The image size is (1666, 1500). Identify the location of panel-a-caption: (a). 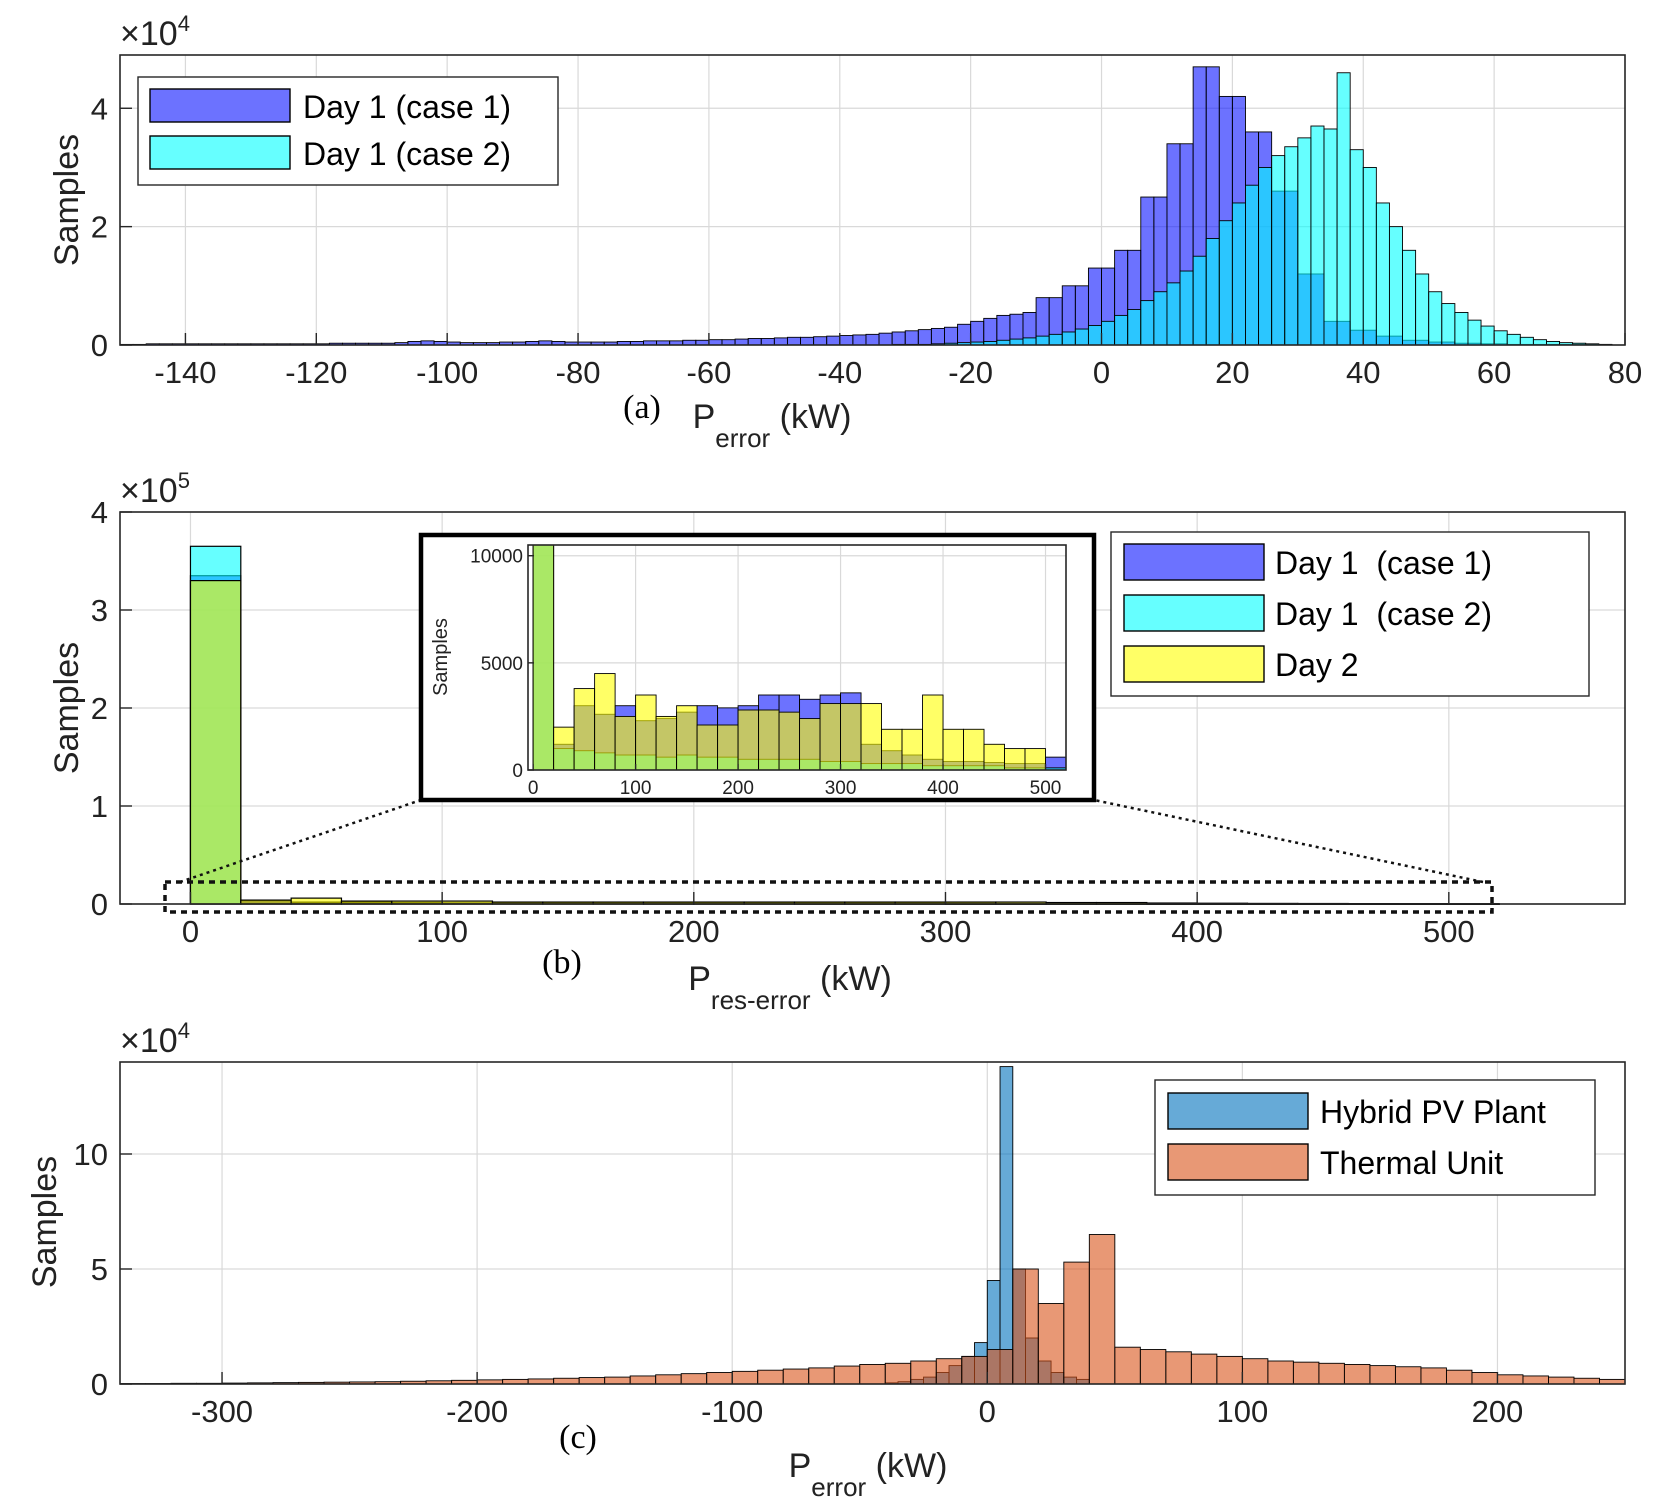
(642, 407).